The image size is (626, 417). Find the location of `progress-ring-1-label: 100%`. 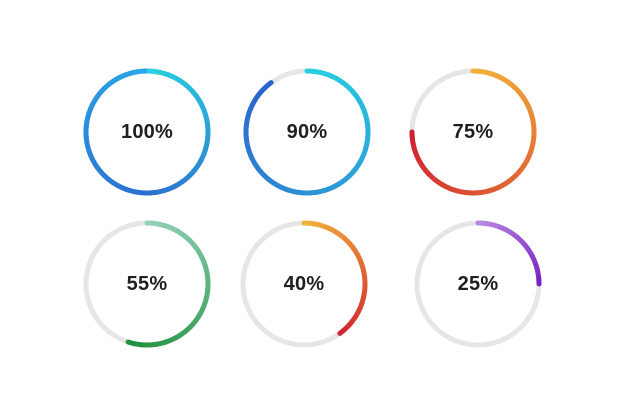

progress-ring-1-label: 100% is located at coordinates (147, 131).